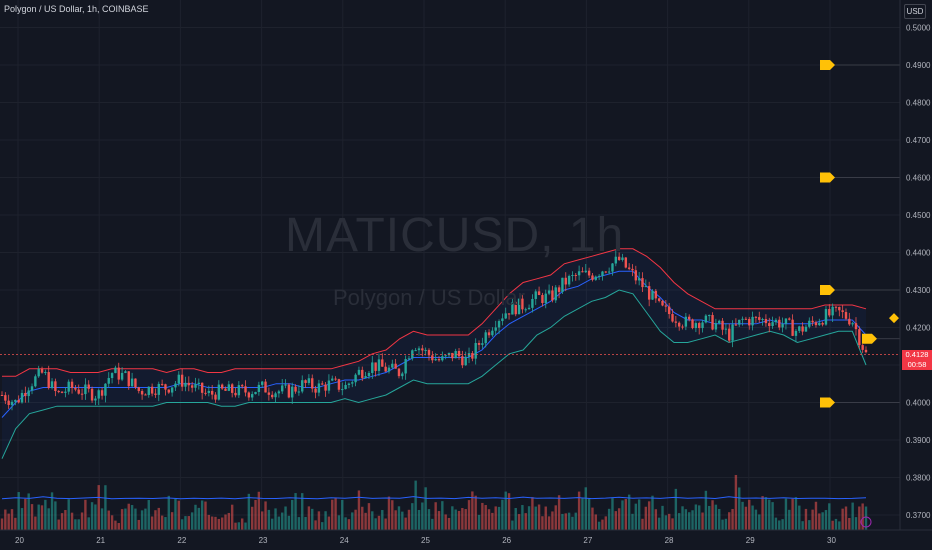 The image size is (932, 550). I want to click on currency-button: USD, so click(915, 11).